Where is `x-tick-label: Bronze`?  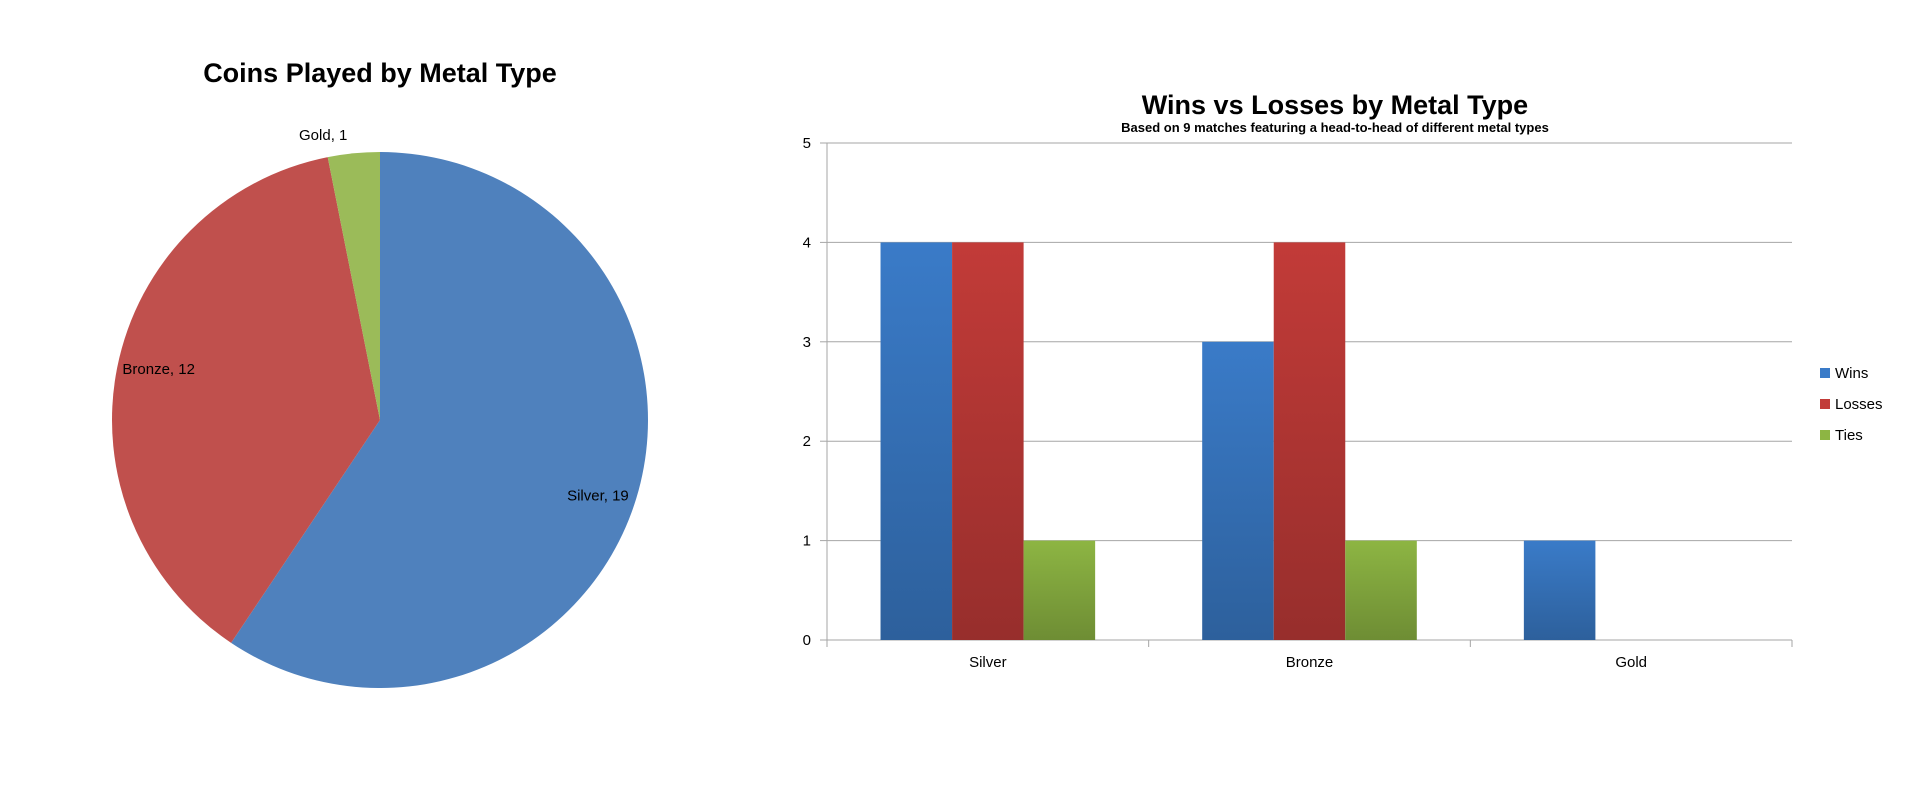 x-tick-label: Bronze is located at coordinates (1310, 662).